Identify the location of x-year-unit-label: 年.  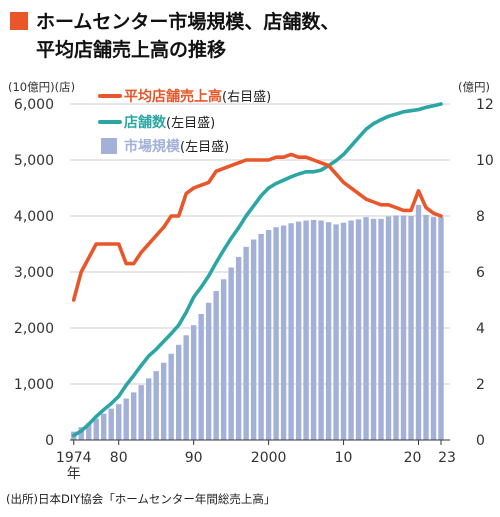
(74, 474).